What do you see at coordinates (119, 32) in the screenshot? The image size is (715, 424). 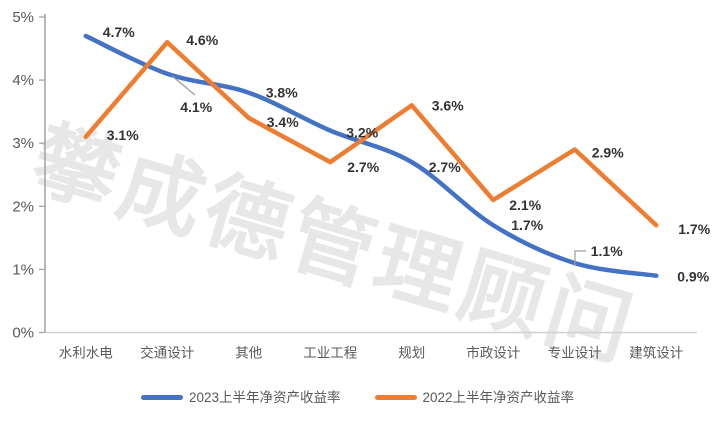 I see `data-label-series0-pt0: 4.7%` at bounding box center [119, 32].